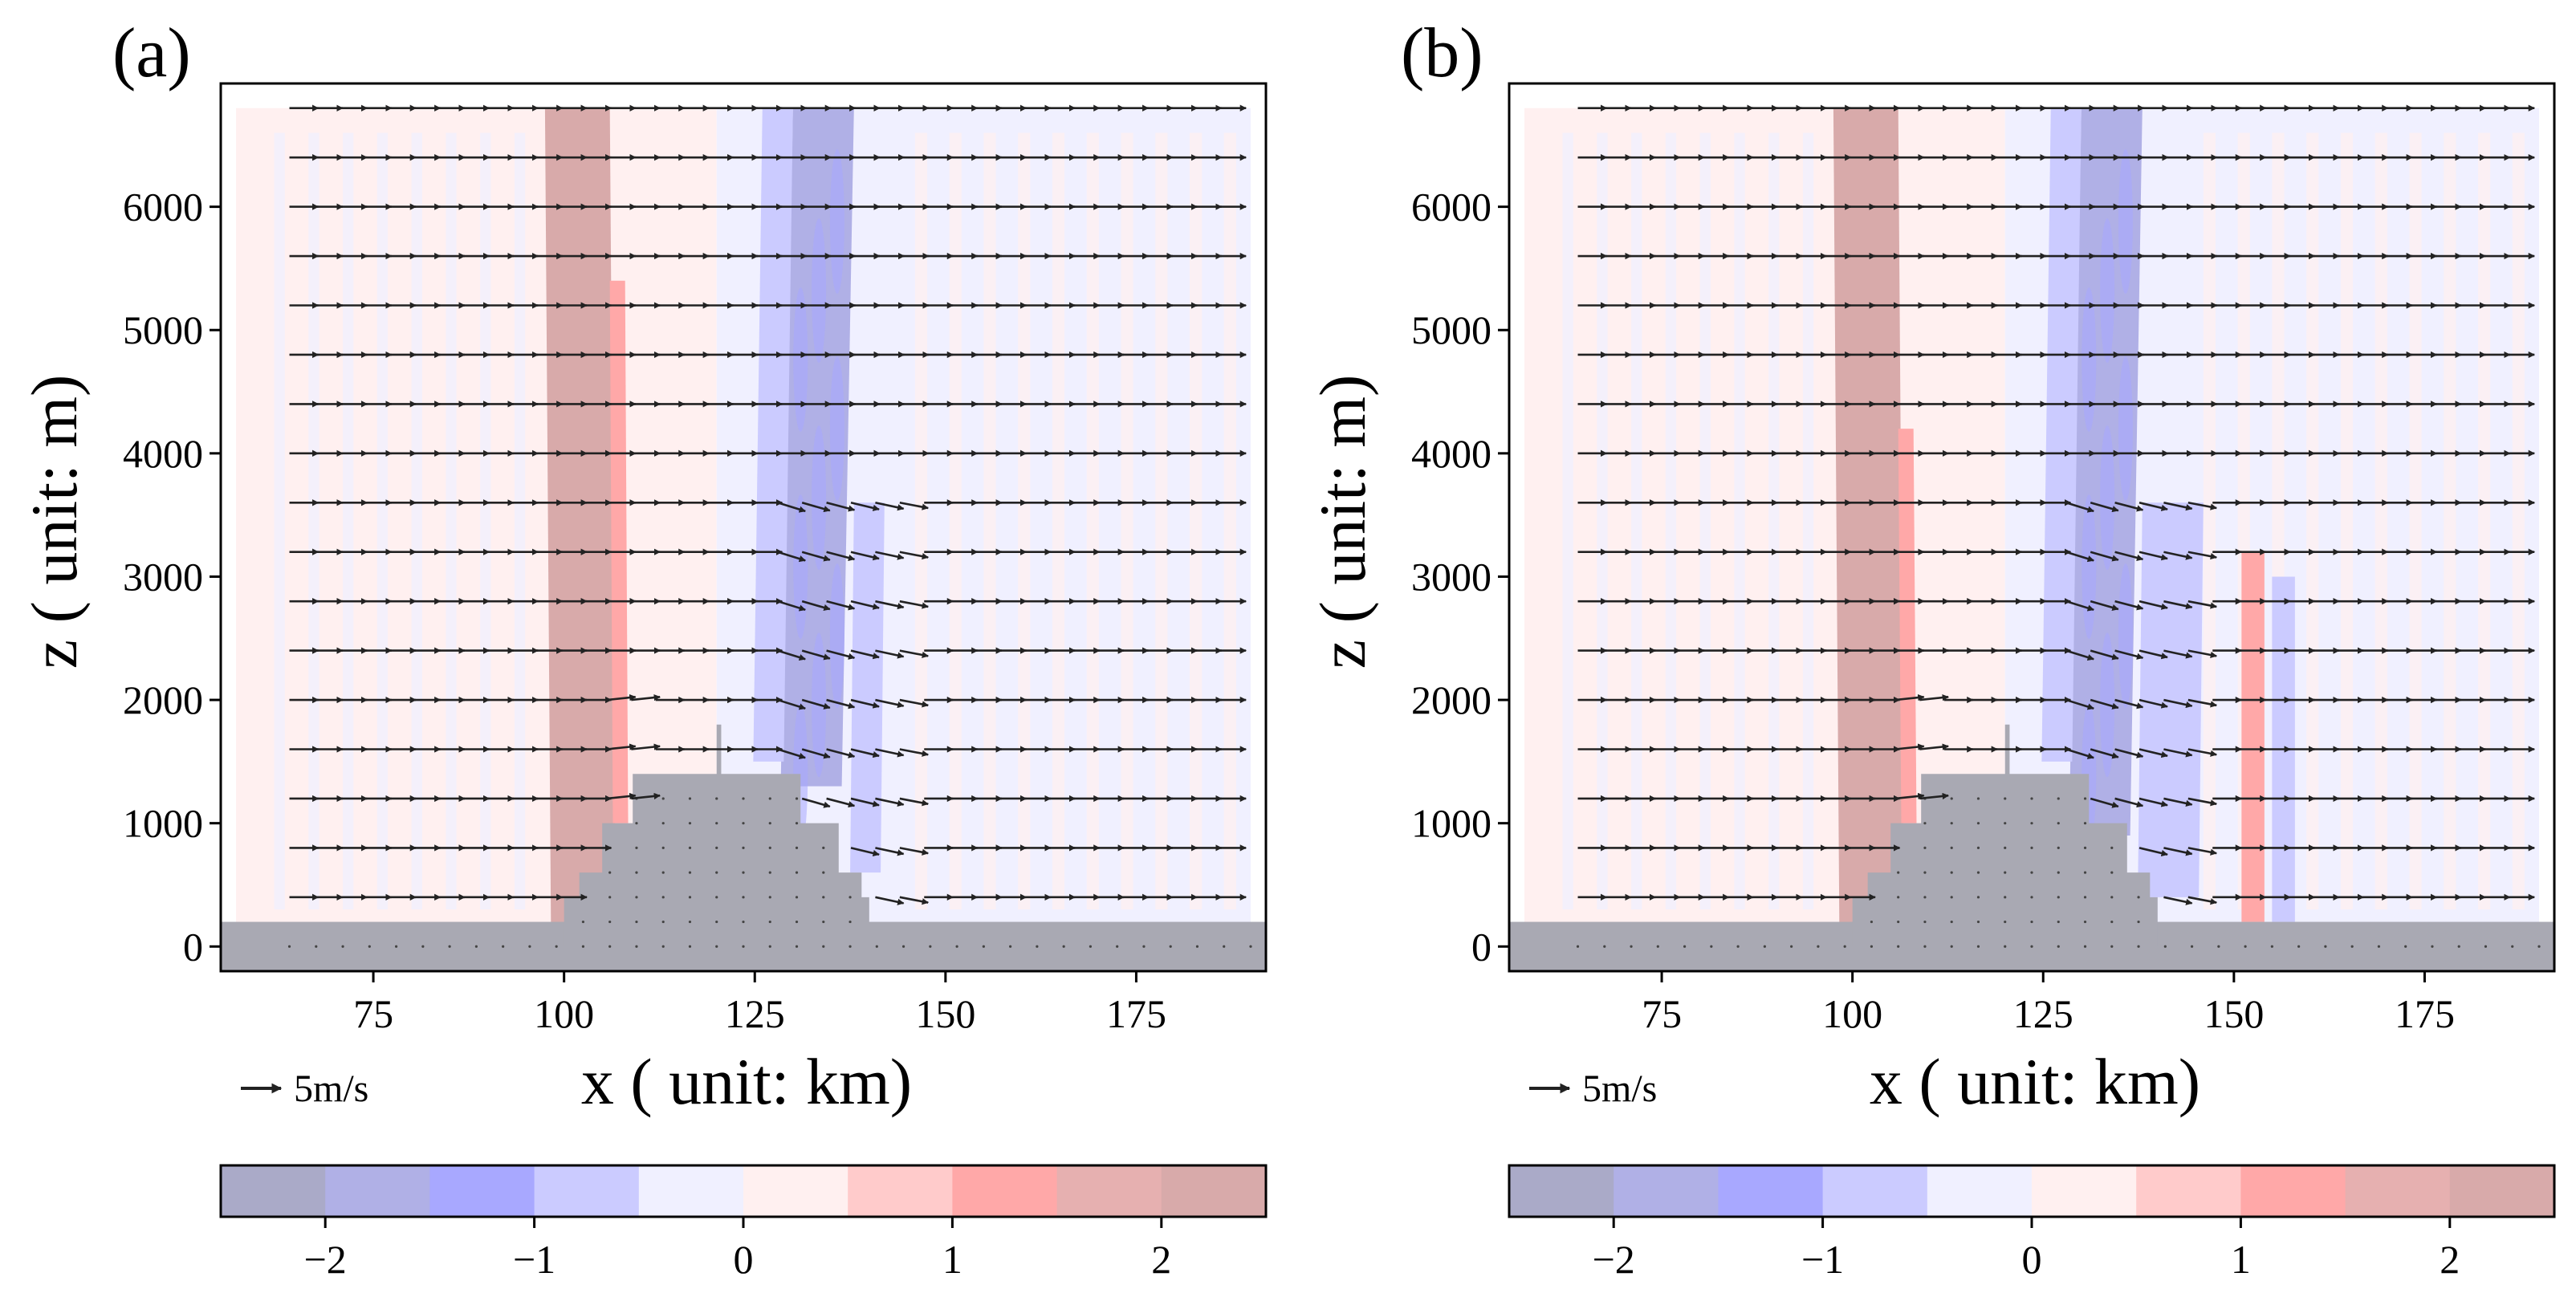 This screenshot has height=1289, width=2576. I want to click on colorbar-tick-label: −2, so click(325, 1259).